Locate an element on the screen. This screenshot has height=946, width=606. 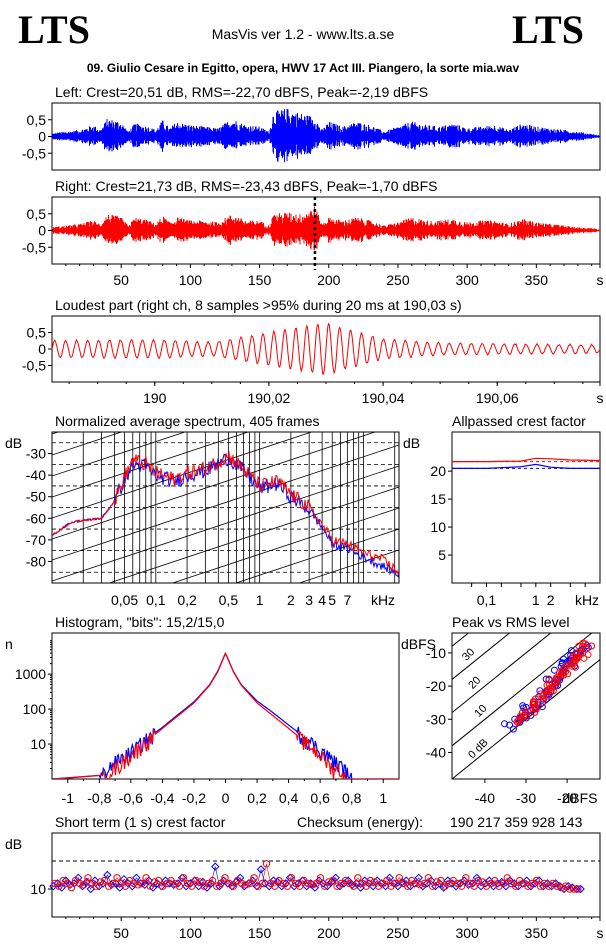
x-tick-label: 150 is located at coordinates (260, 280).